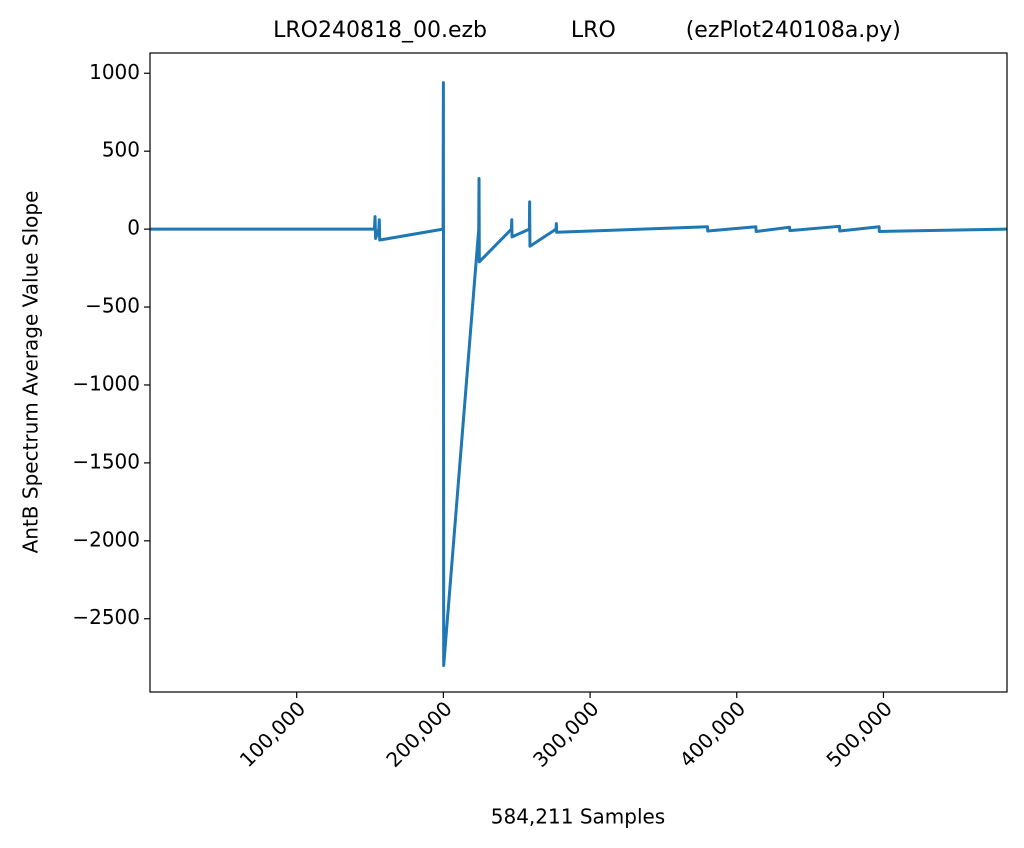  Describe the element at coordinates (121, 150) in the screenshot. I see `y-tick-label: 500` at that location.